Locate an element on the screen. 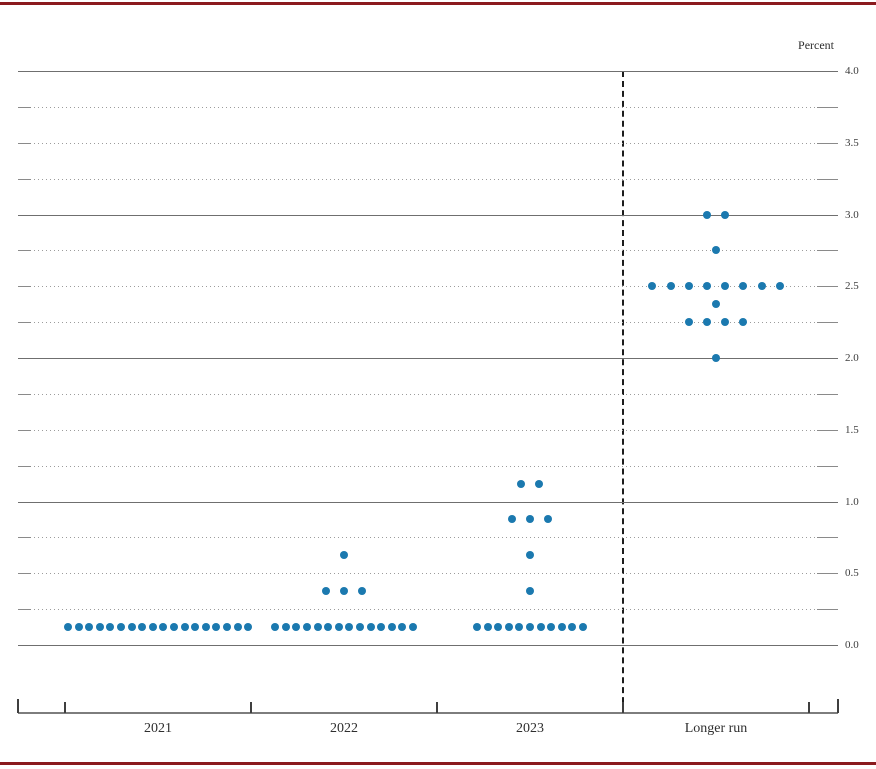  category-label: 2023 is located at coordinates (530, 728).